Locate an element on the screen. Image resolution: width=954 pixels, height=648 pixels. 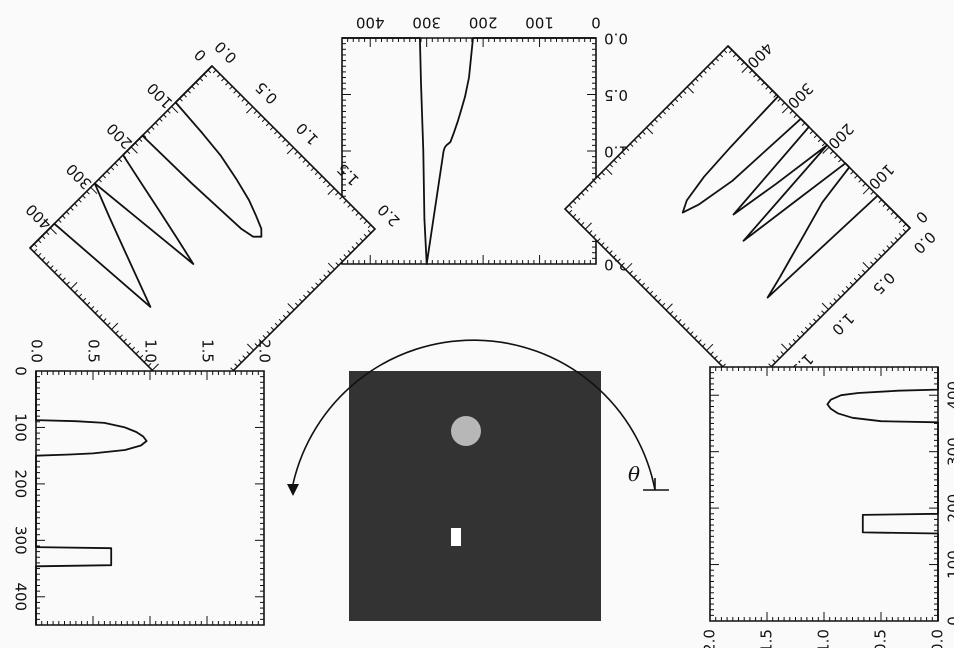
projection-lower-left: 0 100 200 300 400 0.0 0.5 1.0 1.5 2.0 is located at coordinates (143, 482).